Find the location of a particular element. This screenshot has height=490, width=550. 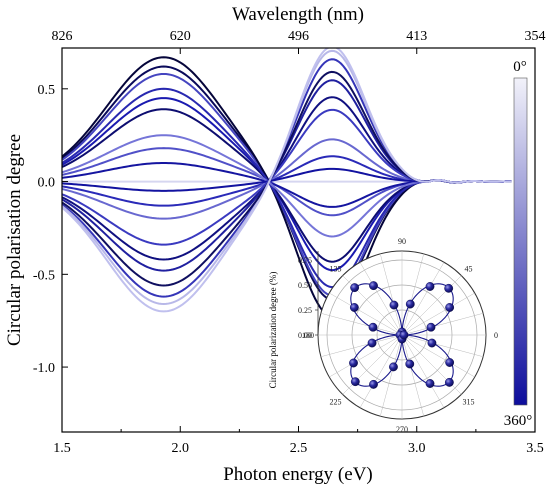

y-tick-label: -0.5 is located at coordinates (44, 275).